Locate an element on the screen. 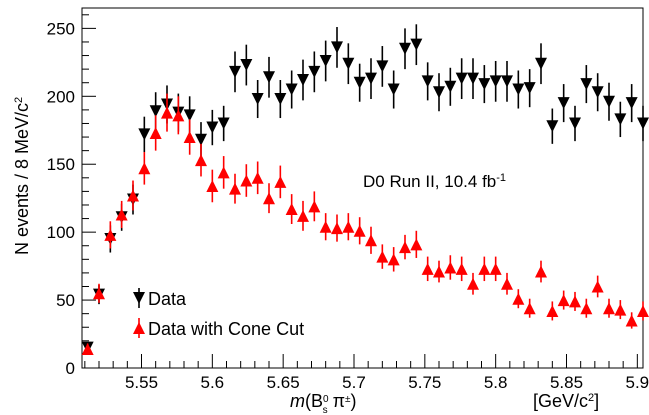  legend-marker-data-with-cone-cut is located at coordinates (139, 328).